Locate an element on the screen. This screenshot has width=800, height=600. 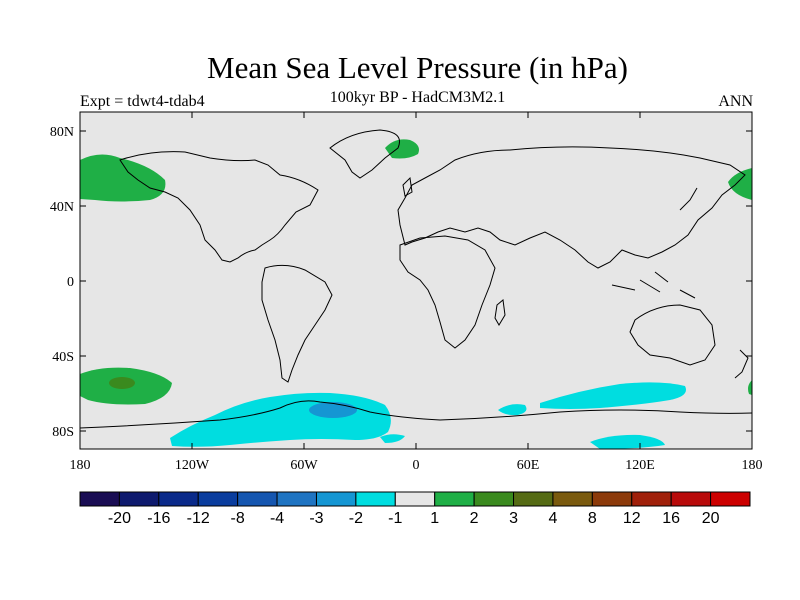
positive-anomaly-north-pacific-west is located at coordinates (123, 178).